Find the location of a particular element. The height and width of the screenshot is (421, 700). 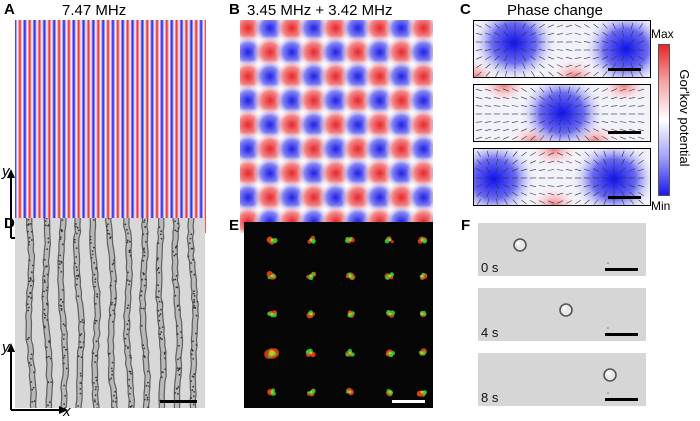

colorbar-title: Gor'kov potential is located at coordinates (684, 118).